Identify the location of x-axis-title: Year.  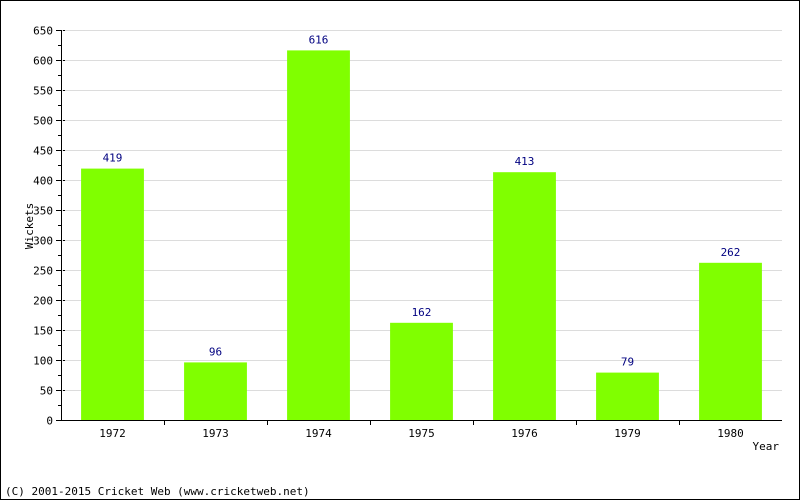
(766, 446).